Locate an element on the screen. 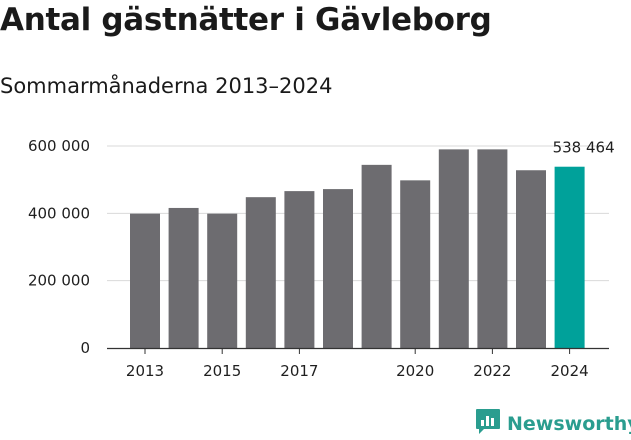 This screenshot has width=631, height=440. bar-2018 is located at coordinates (338, 268).